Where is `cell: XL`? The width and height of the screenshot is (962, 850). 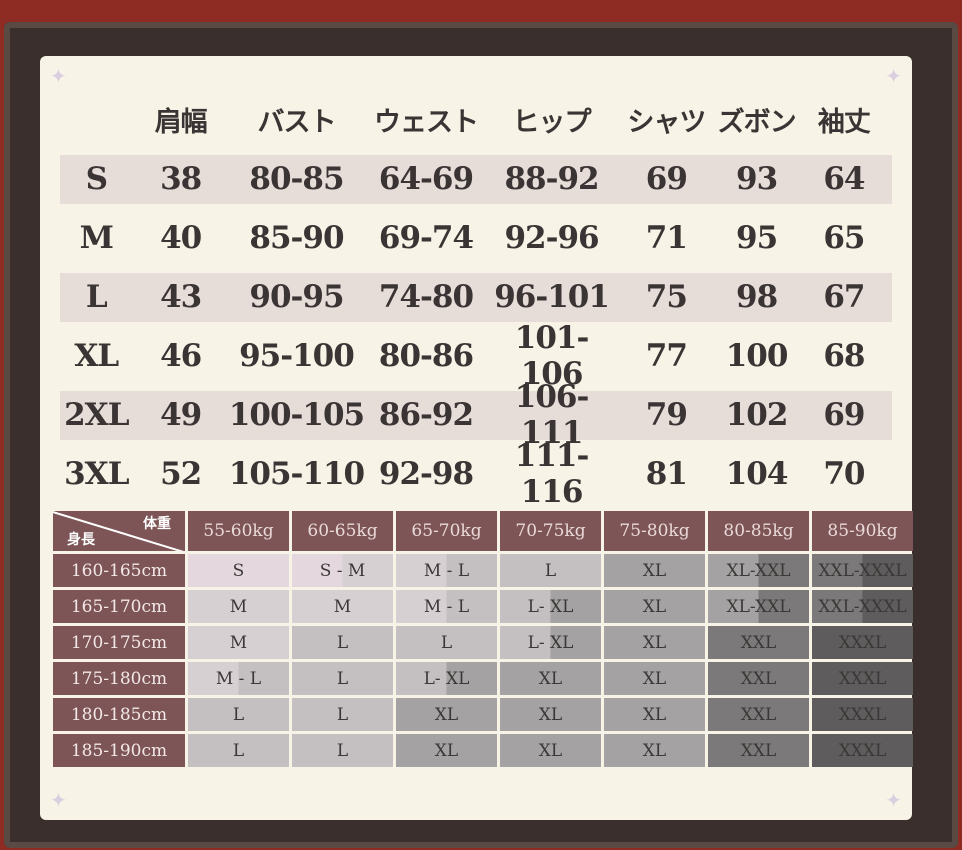 cell: XL is located at coordinates (96, 355).